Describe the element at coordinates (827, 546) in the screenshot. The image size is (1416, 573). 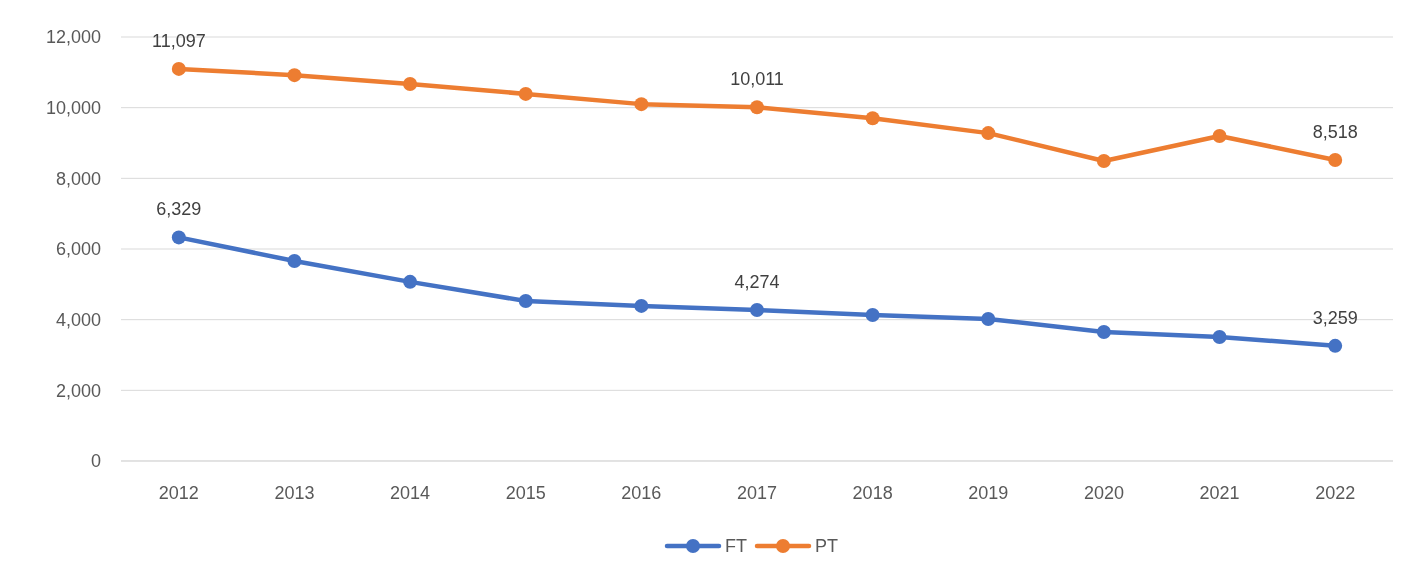
I see `legend-label: PT` at that location.